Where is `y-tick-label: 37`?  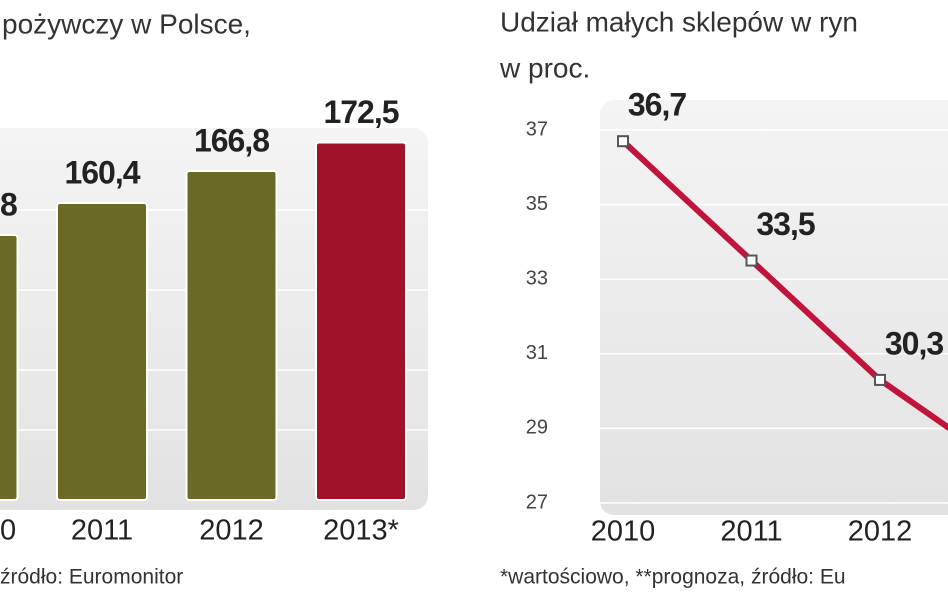
y-tick-label: 37 is located at coordinates (537, 129).